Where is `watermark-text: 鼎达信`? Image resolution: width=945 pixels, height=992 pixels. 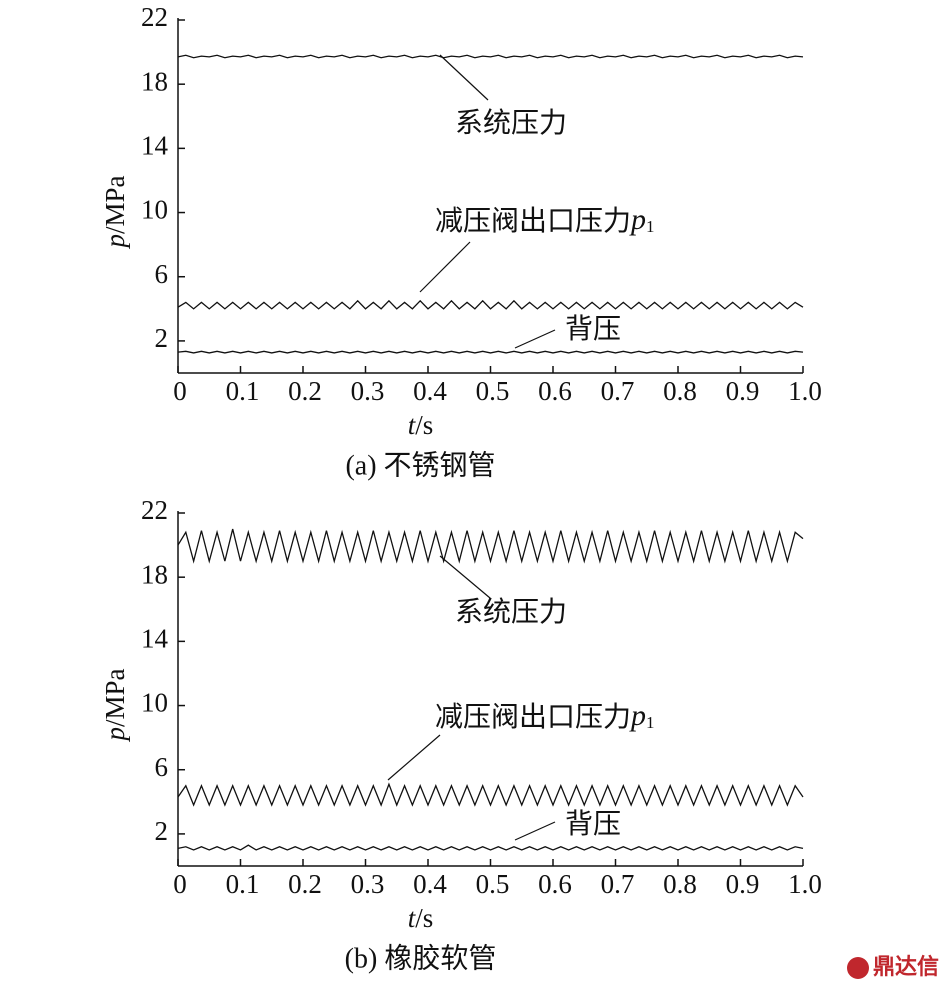
watermark-text: 鼎达信 is located at coordinates (906, 967).